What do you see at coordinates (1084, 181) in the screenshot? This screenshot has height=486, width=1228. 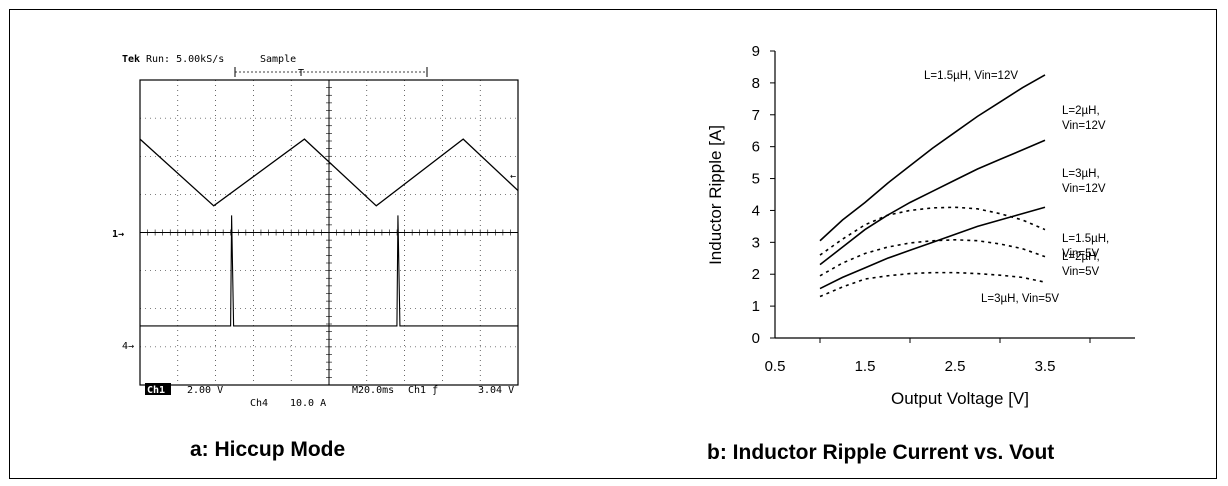 I see `series-label-3: L=3µH, Vin=12V` at bounding box center [1084, 181].